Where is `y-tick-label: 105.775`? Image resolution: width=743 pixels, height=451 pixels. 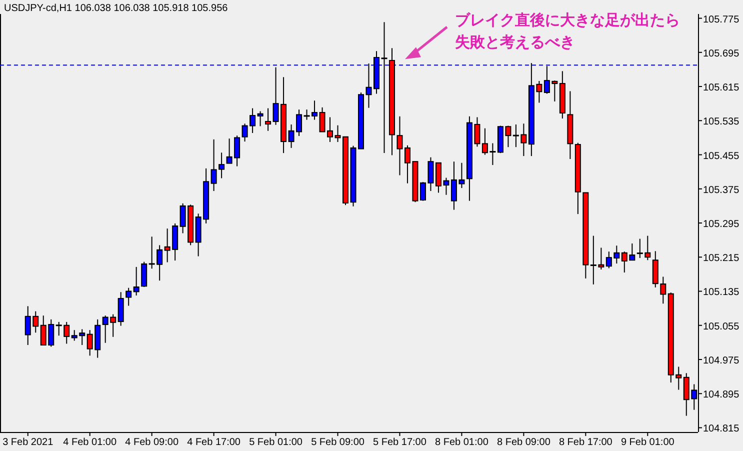
y-tick-label: 105.775 is located at coordinates (721, 20).